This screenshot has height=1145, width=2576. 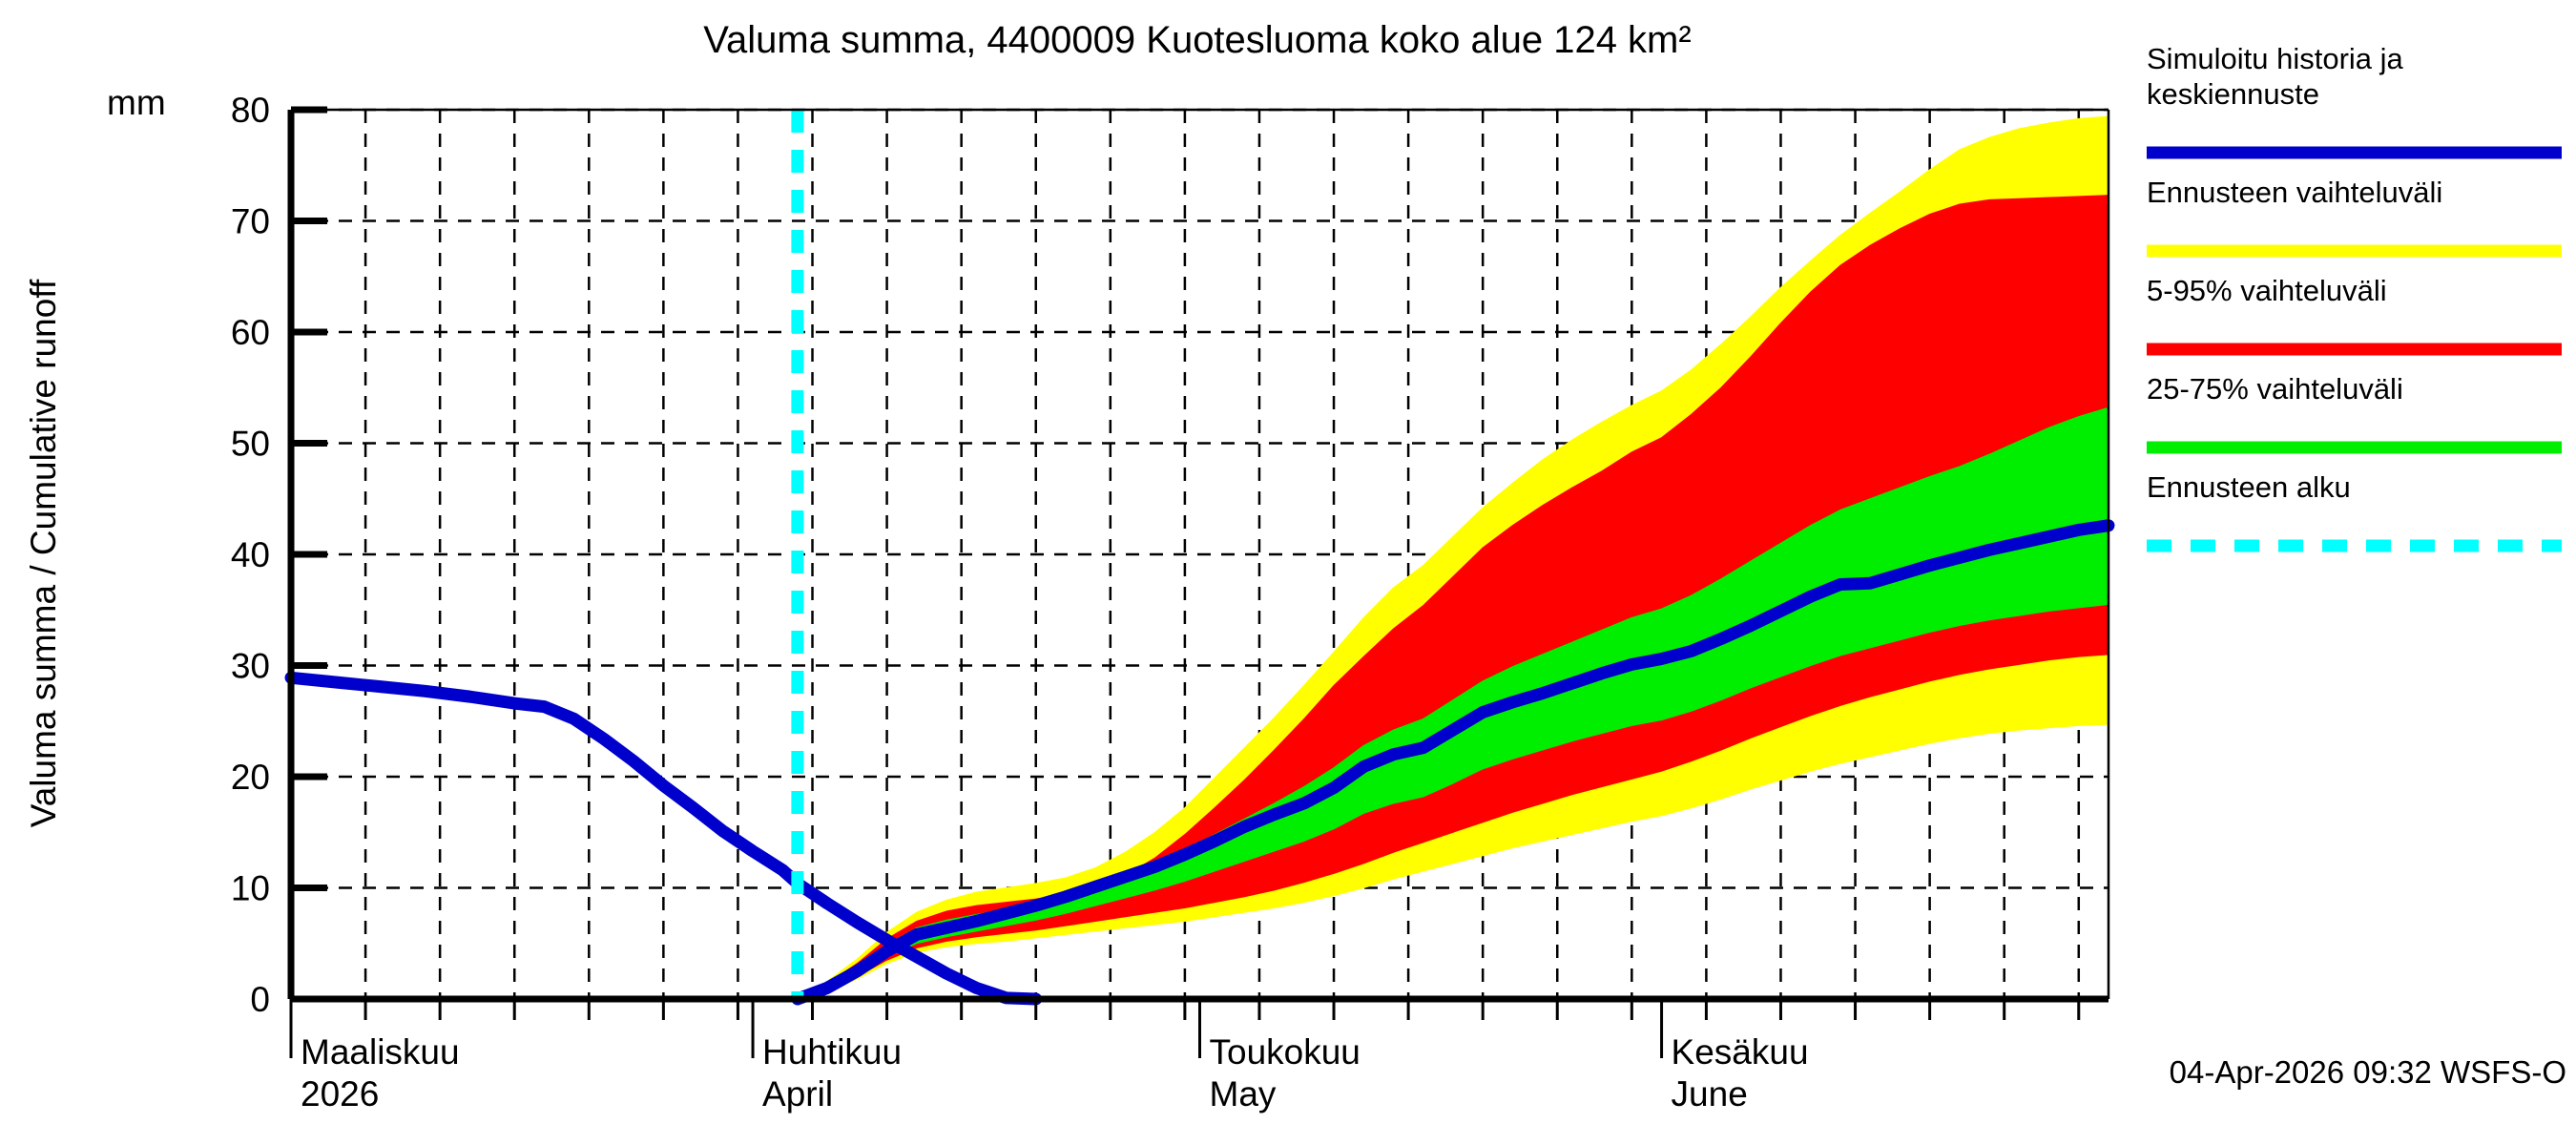 I want to click on legend-label-4: Ennusteen alku, so click(x=2249, y=487).